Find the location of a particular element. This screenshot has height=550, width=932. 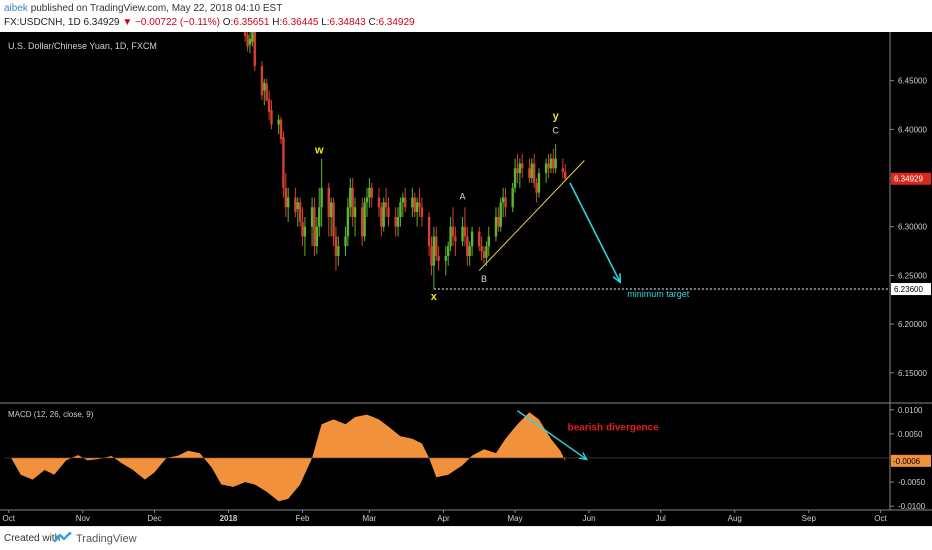

current-price-box is located at coordinates (911, 178).